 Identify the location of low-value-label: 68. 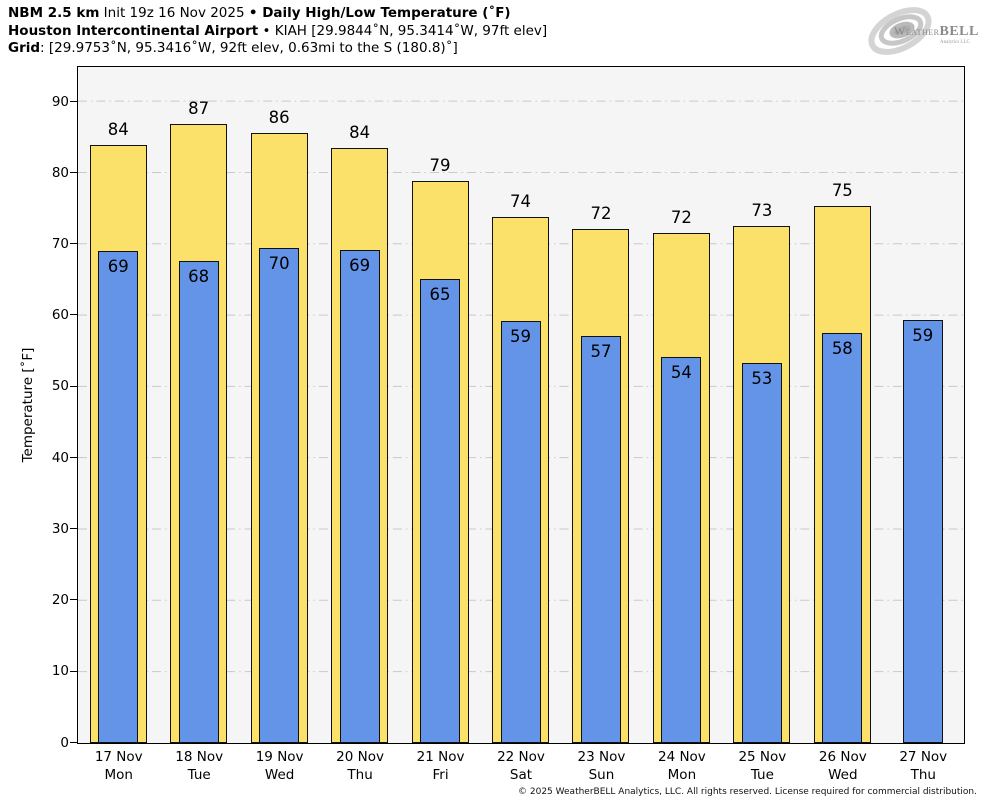
(199, 276).